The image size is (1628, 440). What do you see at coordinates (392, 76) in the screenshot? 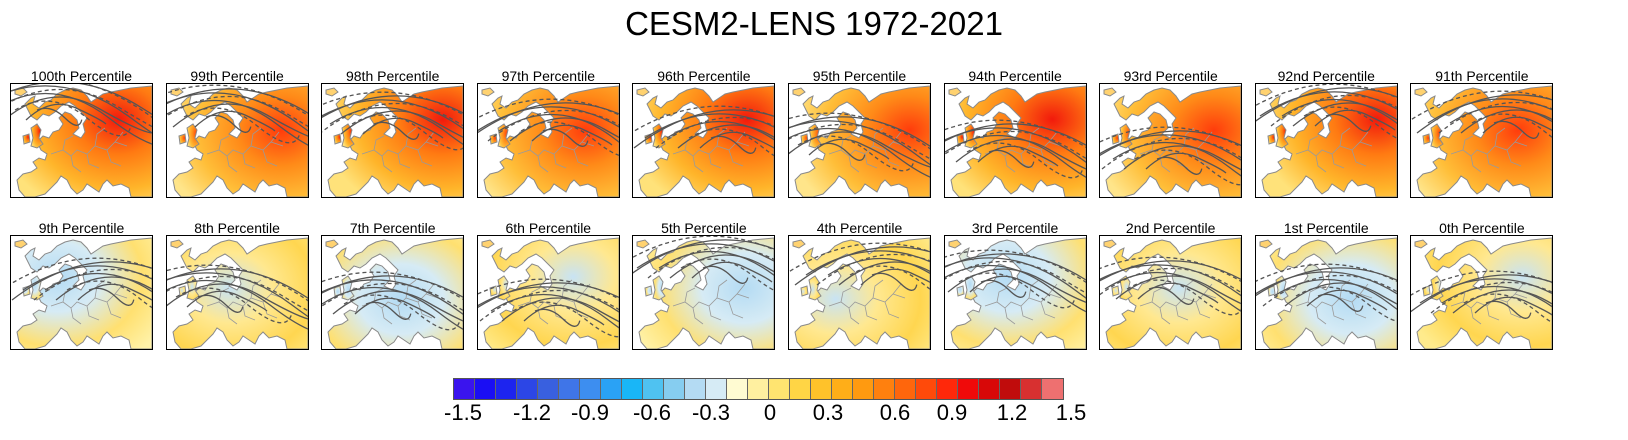
I see `panel-title: 98th Percentile` at bounding box center [392, 76].